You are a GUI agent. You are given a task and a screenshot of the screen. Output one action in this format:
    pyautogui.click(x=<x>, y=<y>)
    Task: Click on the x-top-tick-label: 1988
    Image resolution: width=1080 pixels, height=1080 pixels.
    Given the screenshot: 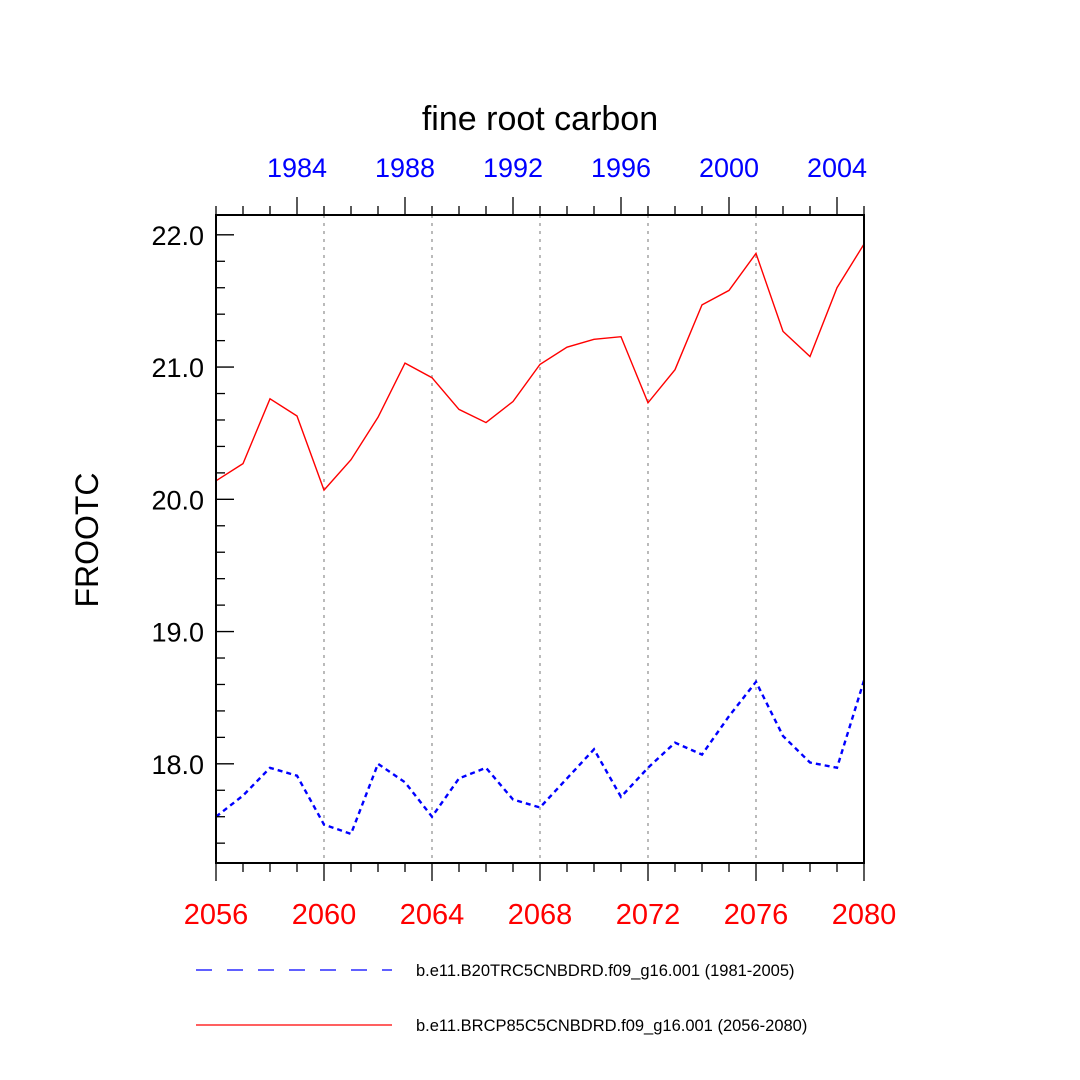 What is the action you would take?
    pyautogui.click(x=405, y=168)
    